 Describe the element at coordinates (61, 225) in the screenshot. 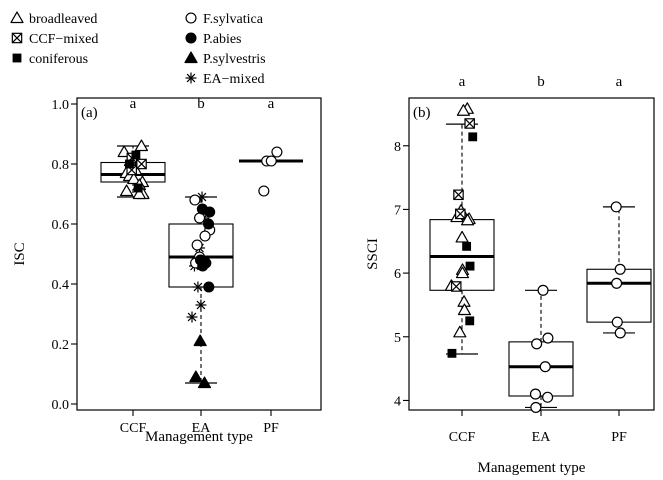

I see `y-tick-label: 0.6` at that location.